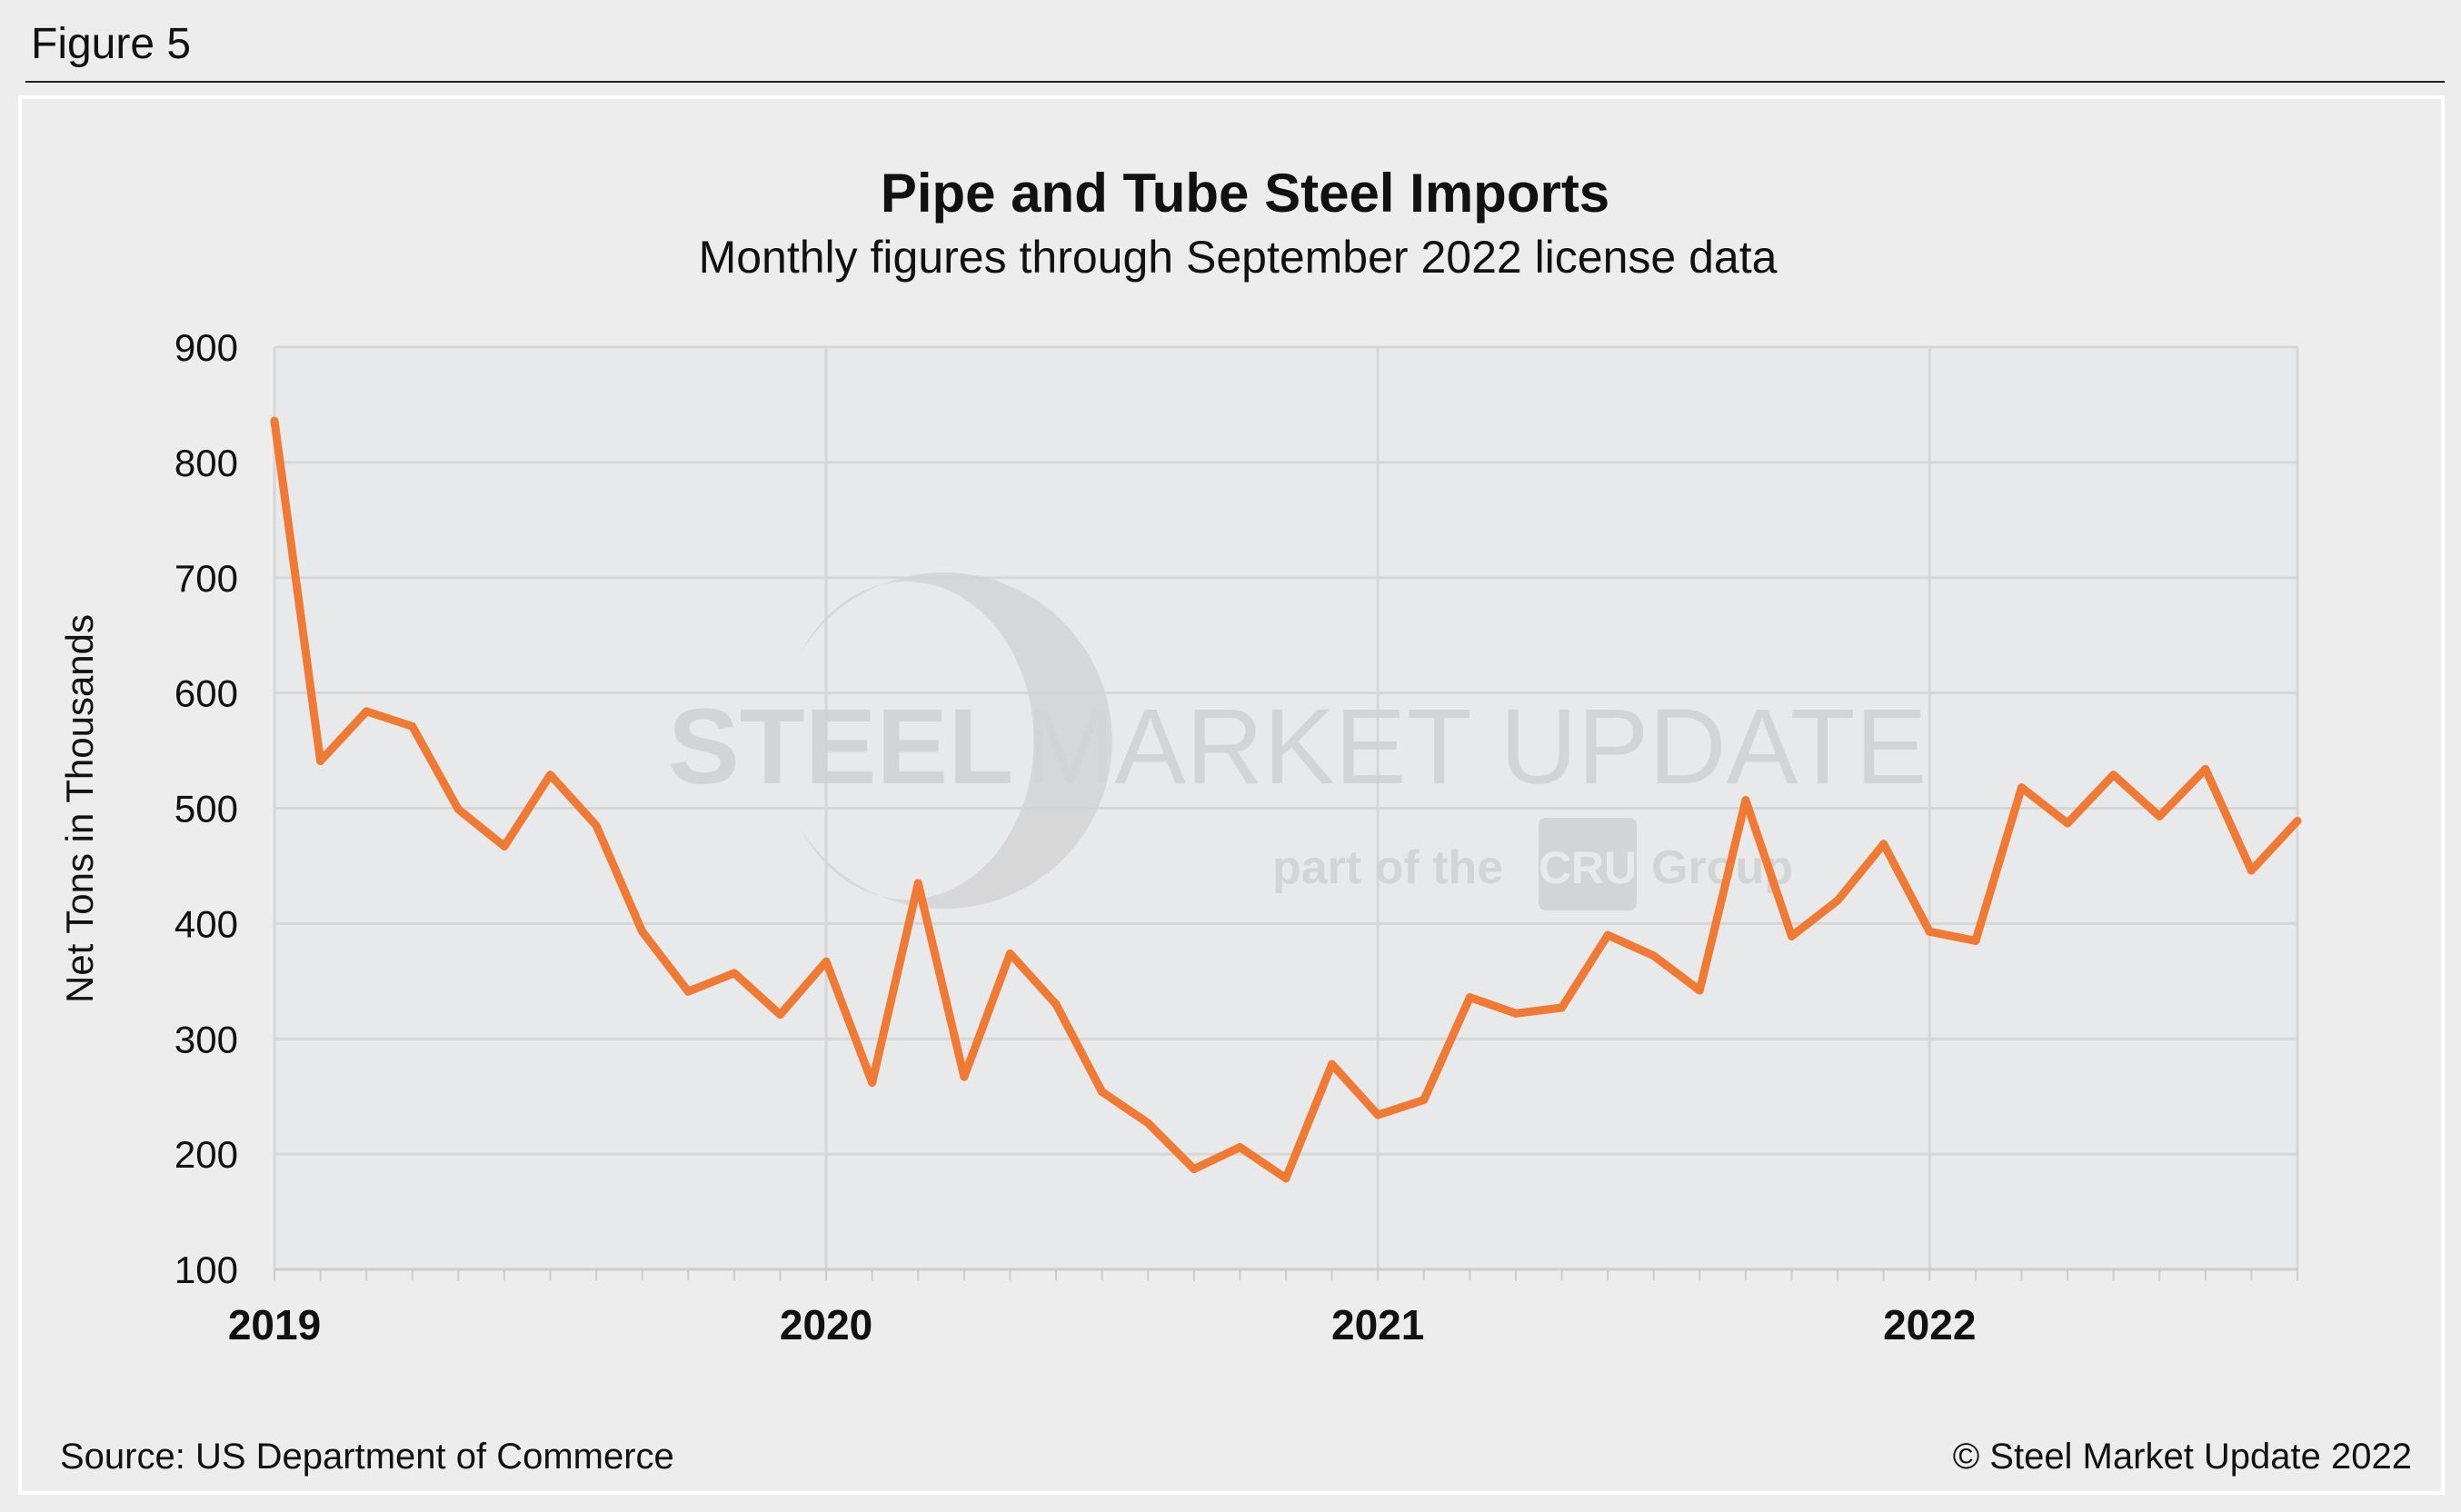  I want to click on y-tick-label: 700, so click(206, 578).